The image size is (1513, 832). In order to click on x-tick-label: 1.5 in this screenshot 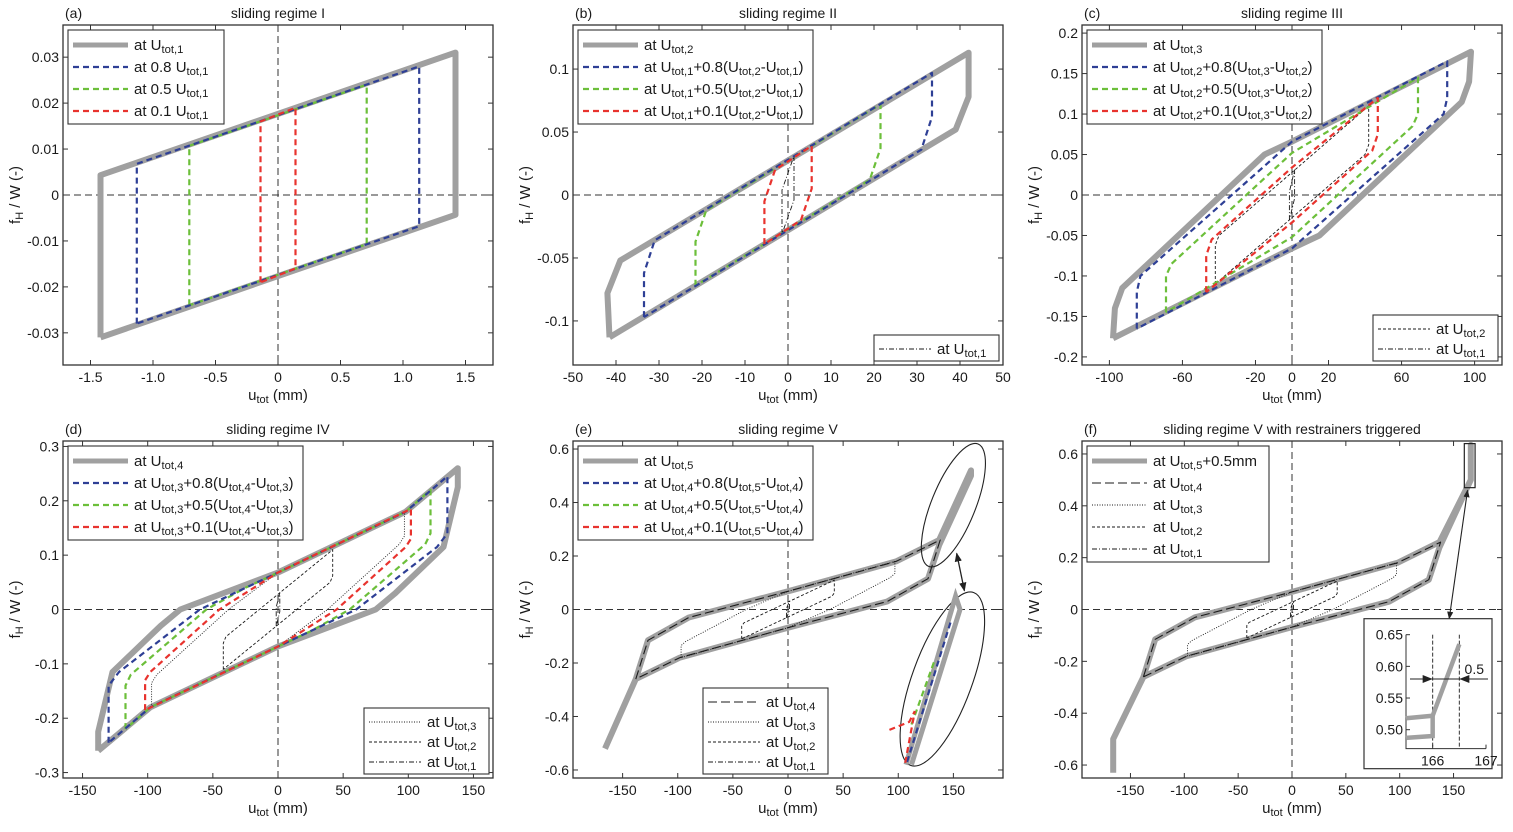, I will do `click(466, 377)`.